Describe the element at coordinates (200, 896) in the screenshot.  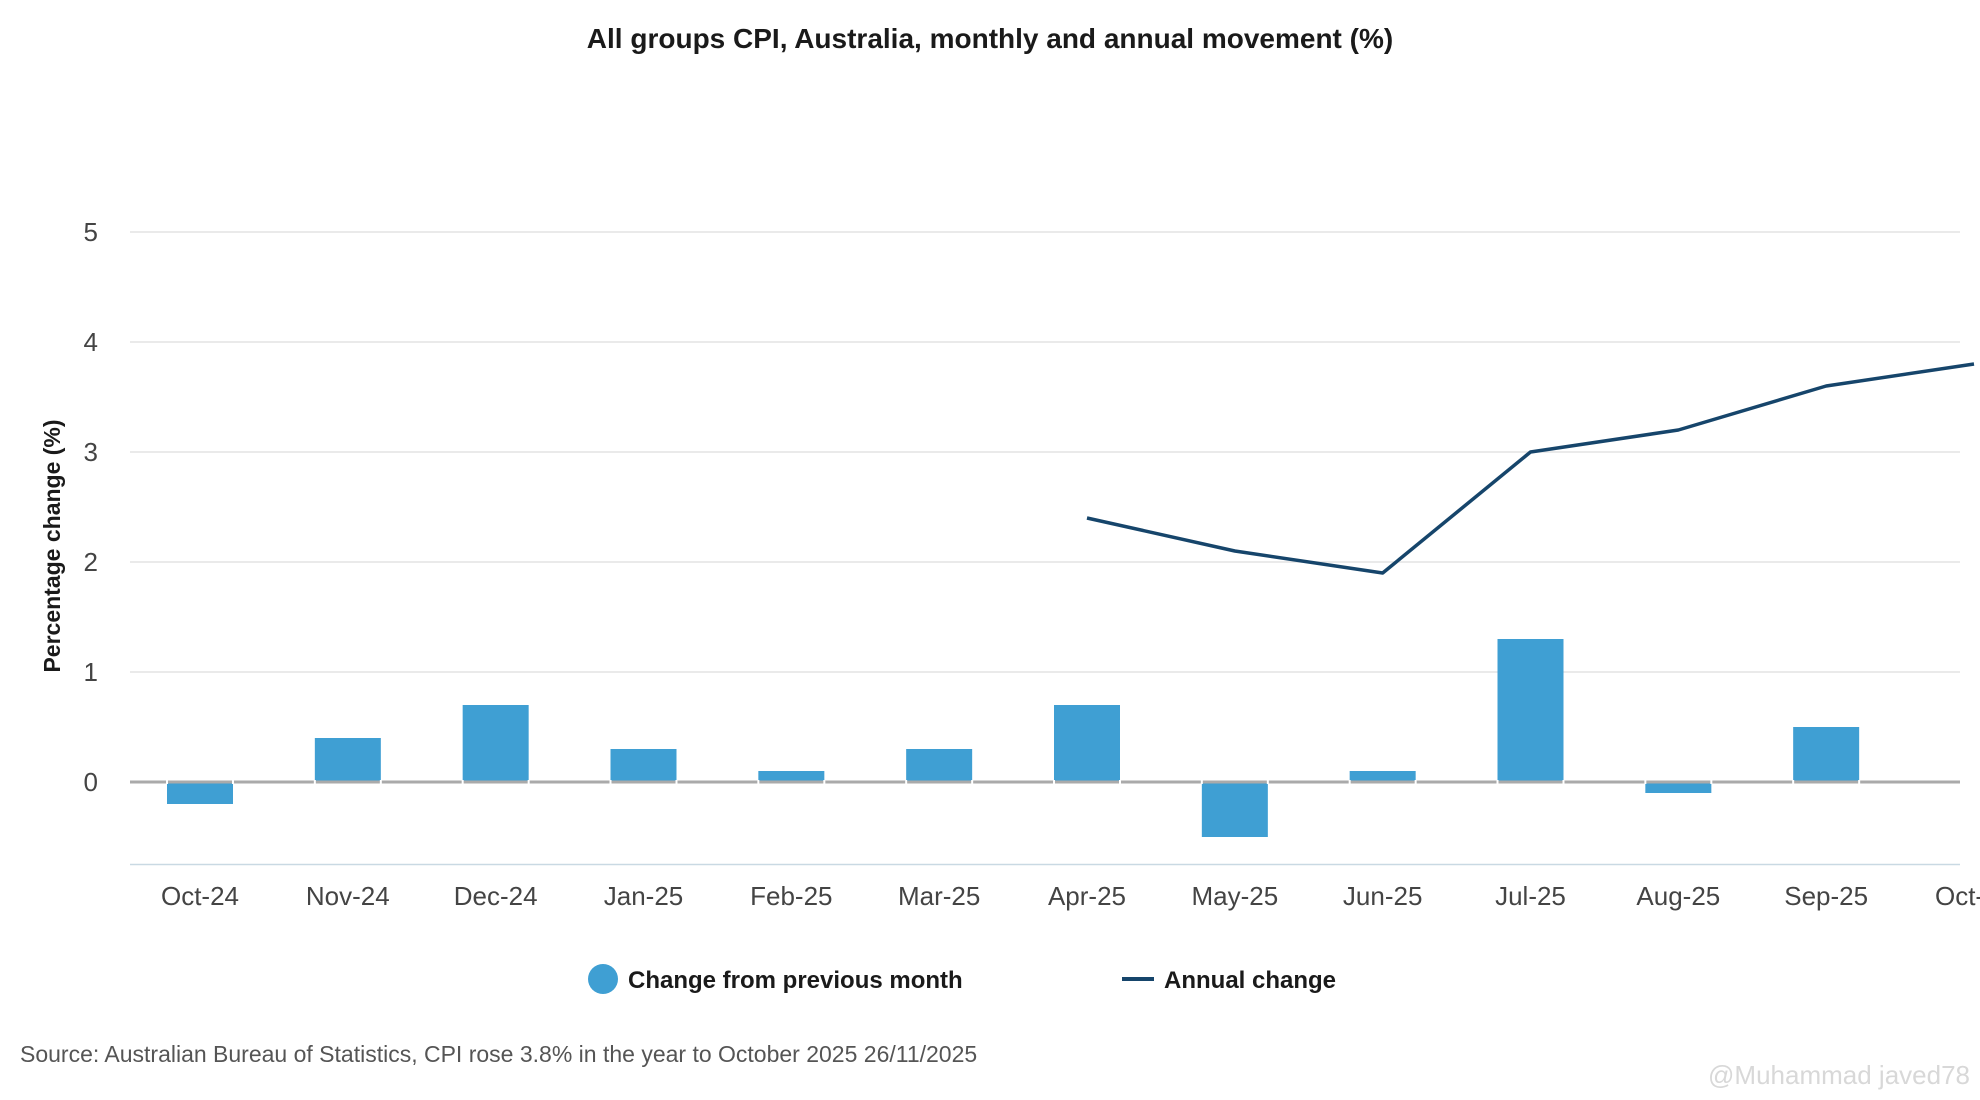
I see `x-tick-label: Oct-24` at that location.